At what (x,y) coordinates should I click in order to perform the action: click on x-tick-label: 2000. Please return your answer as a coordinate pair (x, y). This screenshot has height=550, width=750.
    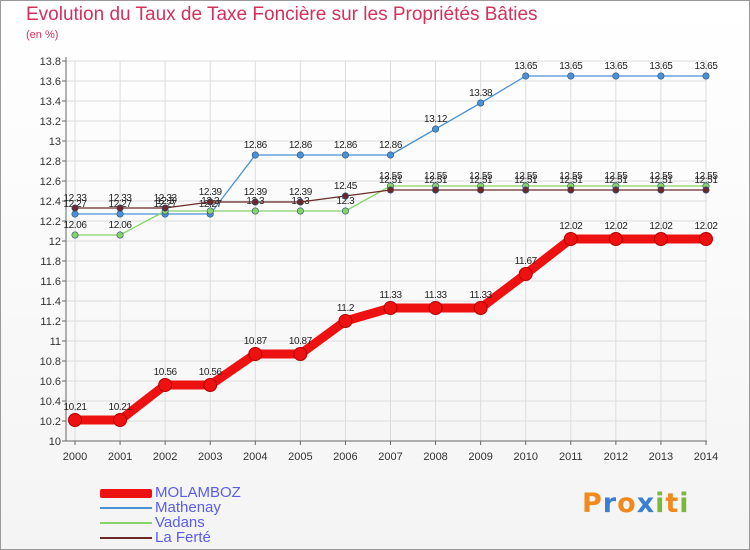
    Looking at the image, I should click on (75, 457).